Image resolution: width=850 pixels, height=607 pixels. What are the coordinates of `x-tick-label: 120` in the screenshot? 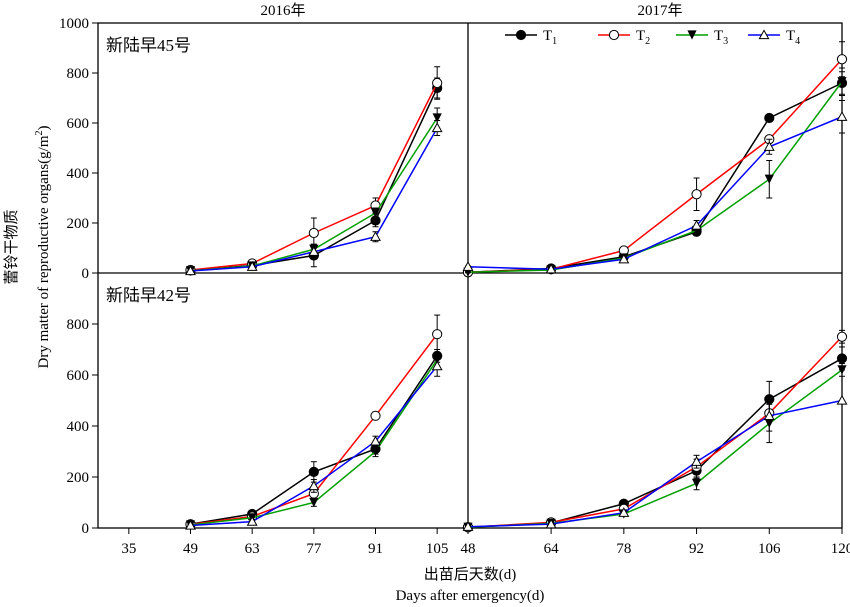 It's located at (840, 549).